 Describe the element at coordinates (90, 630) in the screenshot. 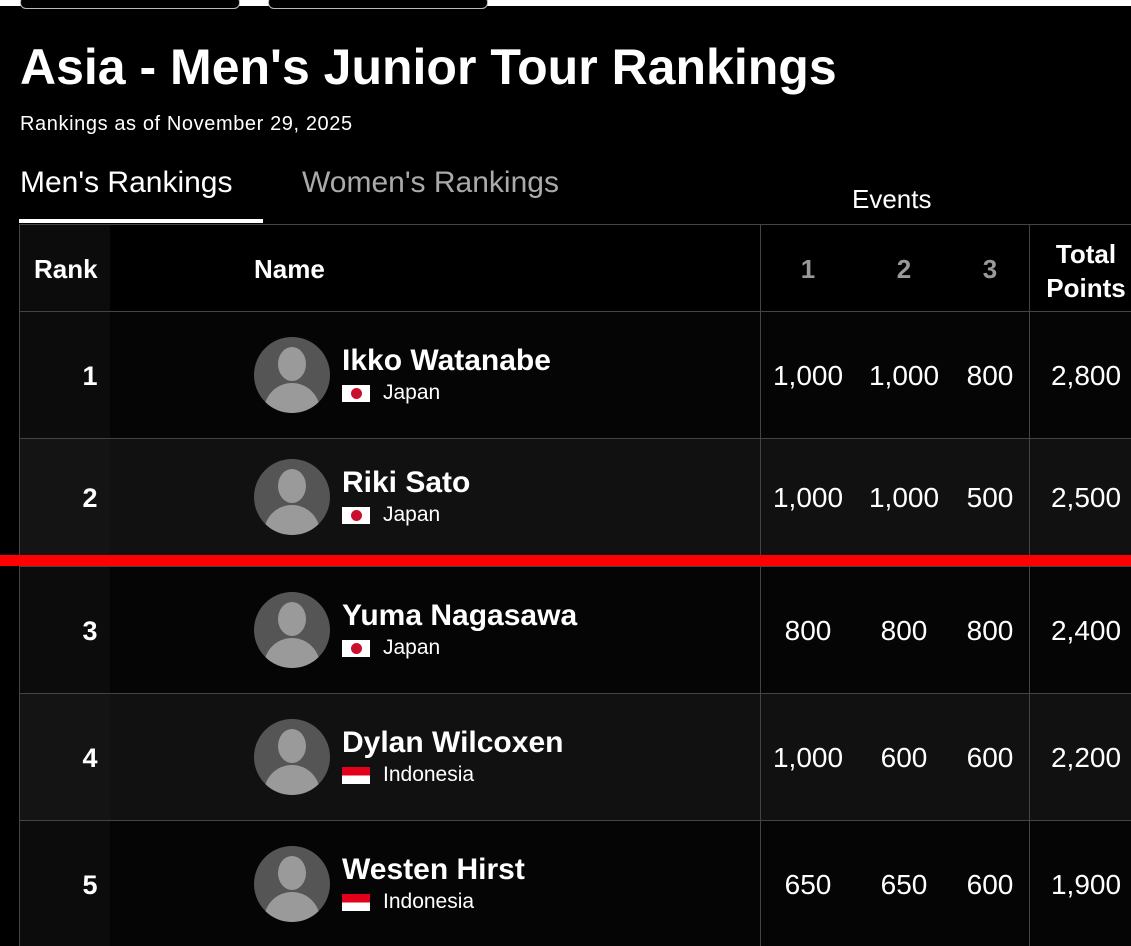

I see `rank: 3` at that location.